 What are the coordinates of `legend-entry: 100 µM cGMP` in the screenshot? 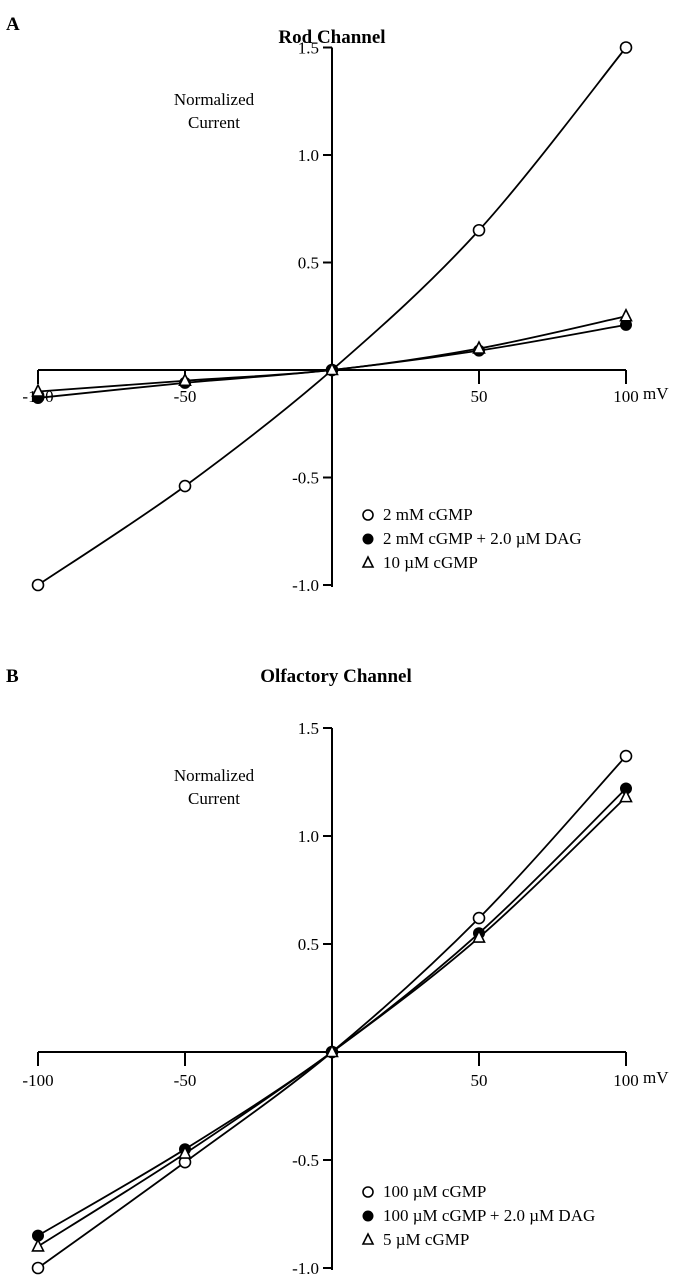 It's located at (434, 1191).